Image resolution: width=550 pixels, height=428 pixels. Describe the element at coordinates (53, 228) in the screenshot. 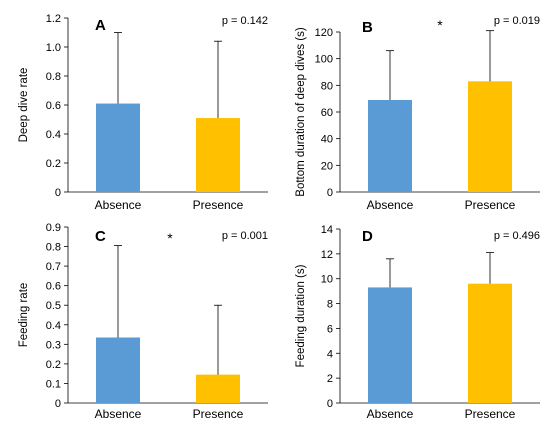

I see `panel-c-y-tick-label: 0.9` at that location.